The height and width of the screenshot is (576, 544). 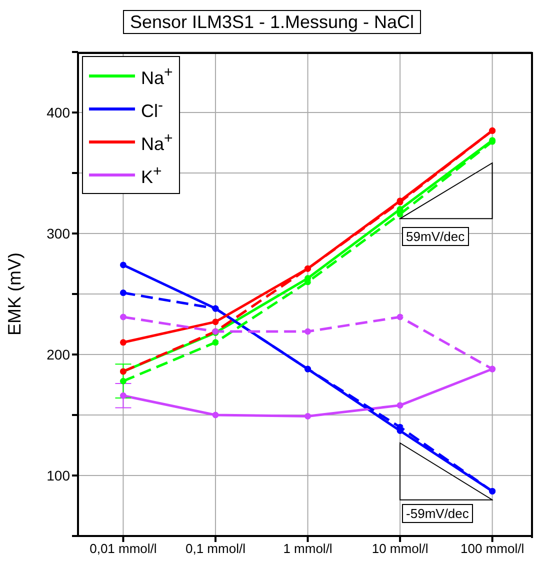 What do you see at coordinates (216, 548) in the screenshot?
I see `x-tick-label: 0,1 mmol/l` at bounding box center [216, 548].